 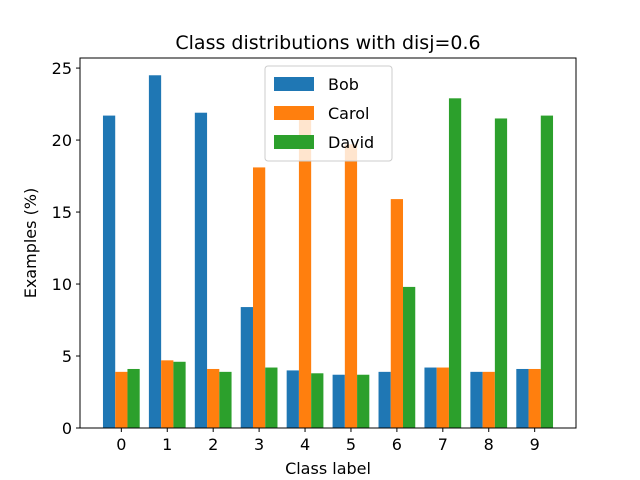 I want to click on y-axis-label: Examples (%), so click(x=30, y=243).